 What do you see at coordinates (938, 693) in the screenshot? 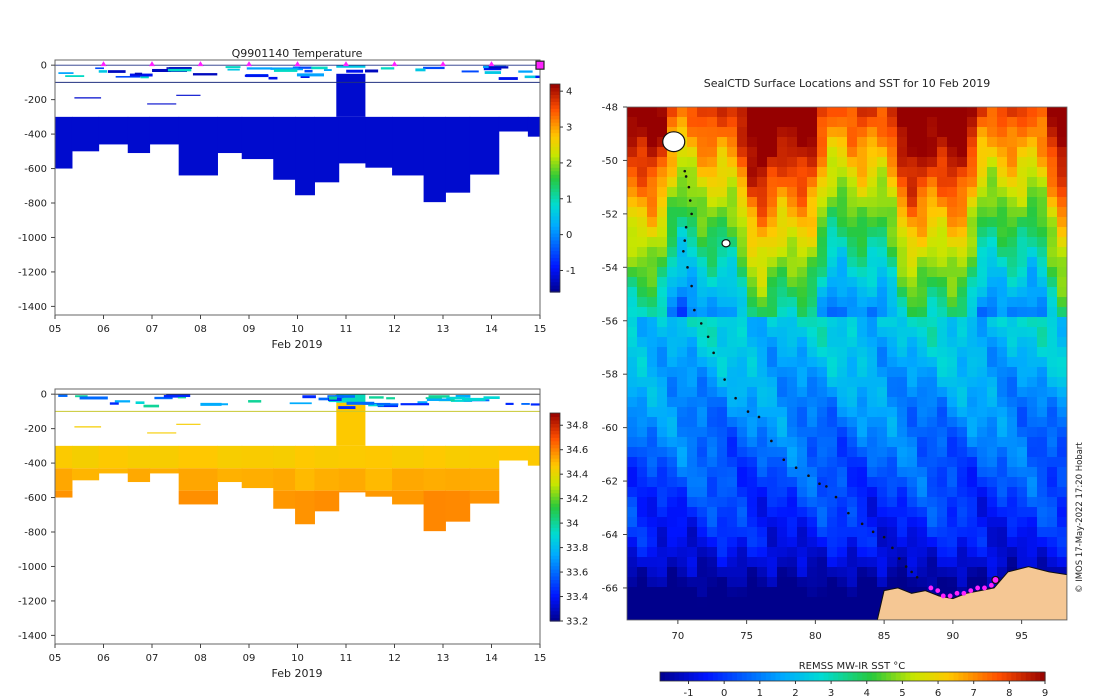
I see `sst-colorbar-tick-label: 6` at bounding box center [938, 693].